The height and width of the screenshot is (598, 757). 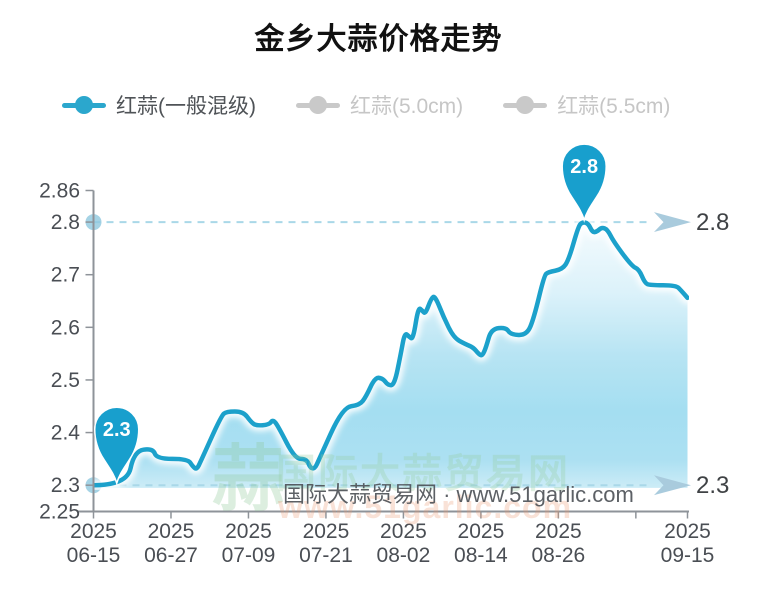 I want to click on y-tick-label: 2.8, so click(x=65, y=222).